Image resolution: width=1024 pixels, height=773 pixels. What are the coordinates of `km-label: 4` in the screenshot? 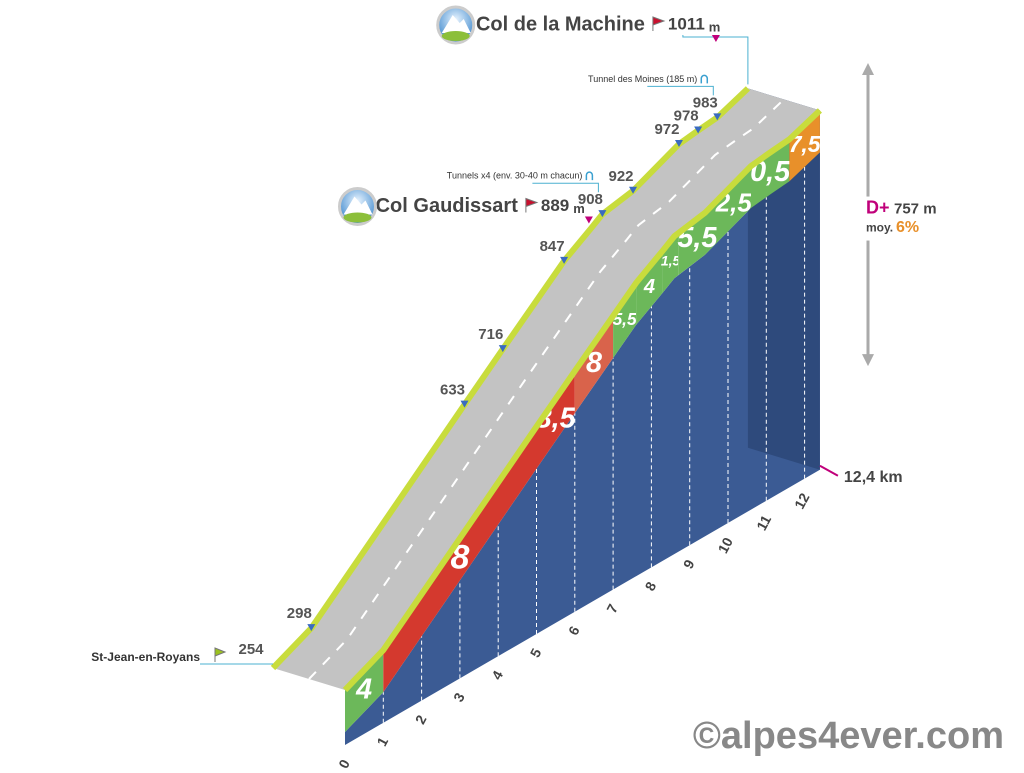 It's located at (497, 675).